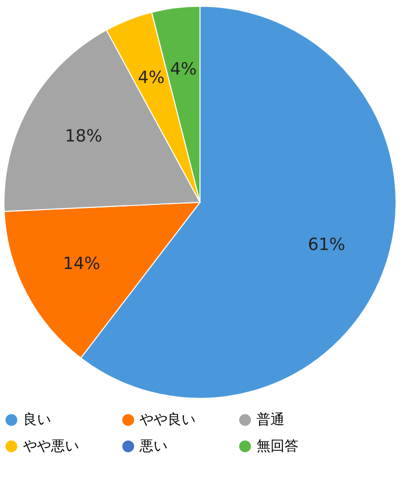  What do you see at coordinates (153, 446) in the screenshot?
I see `legend-label: 悪い` at bounding box center [153, 446].